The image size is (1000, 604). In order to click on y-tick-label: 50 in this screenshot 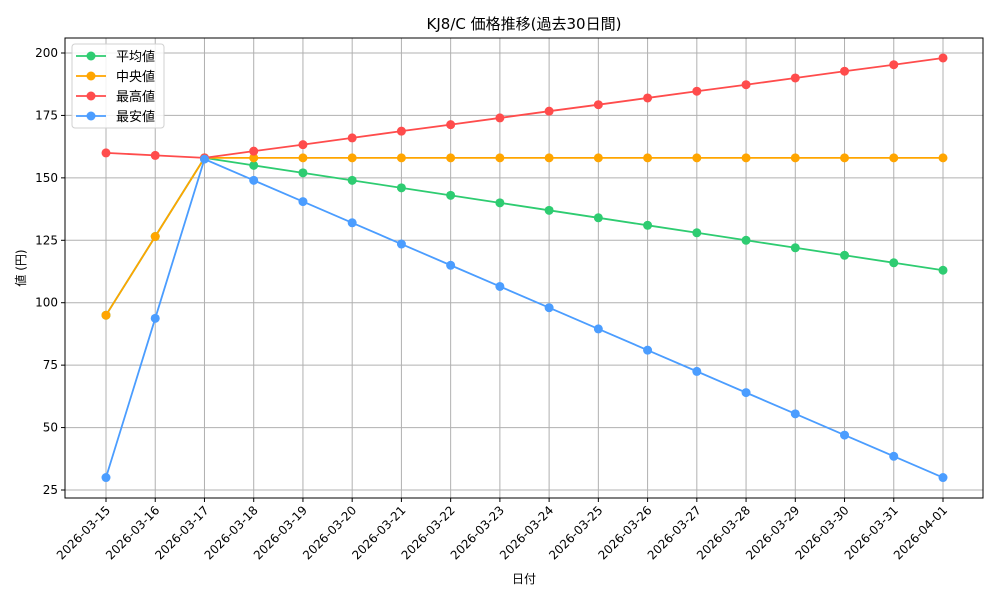, I will do `click(50, 428)`.